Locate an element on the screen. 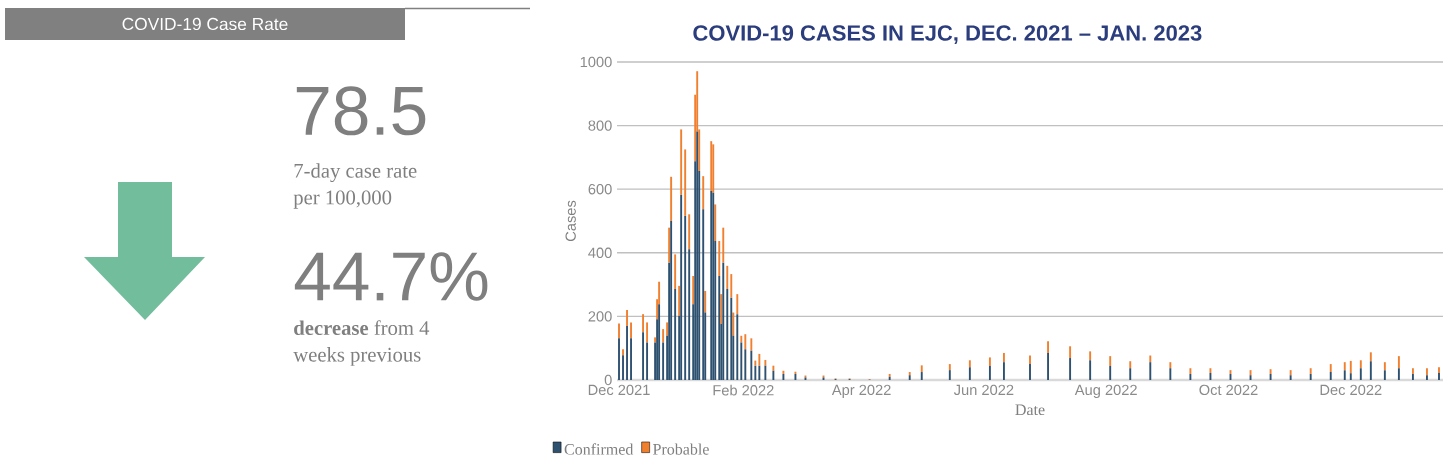 This screenshot has width=1447, height=466. text: 78.5 is located at coordinates (361, 111).